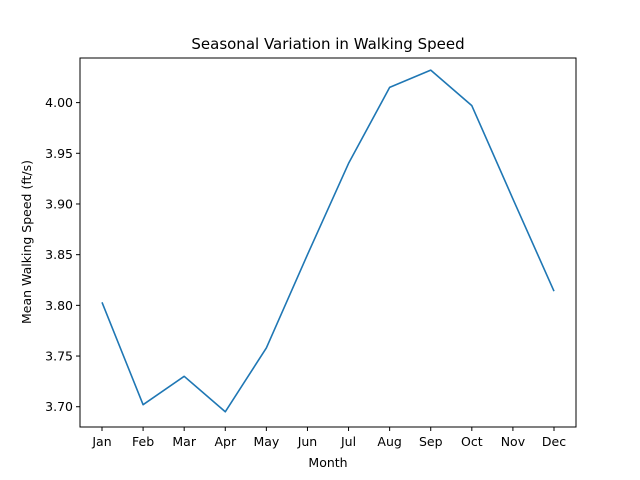  I want to click on x-tick-label: Aug, so click(389, 441).